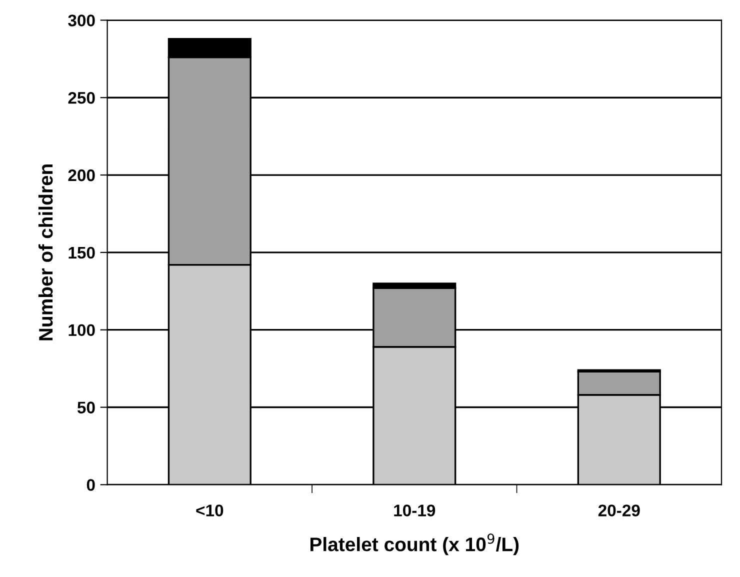 The width and height of the screenshot is (740, 577). I want to click on y-tick-label: 150, so click(81, 252).